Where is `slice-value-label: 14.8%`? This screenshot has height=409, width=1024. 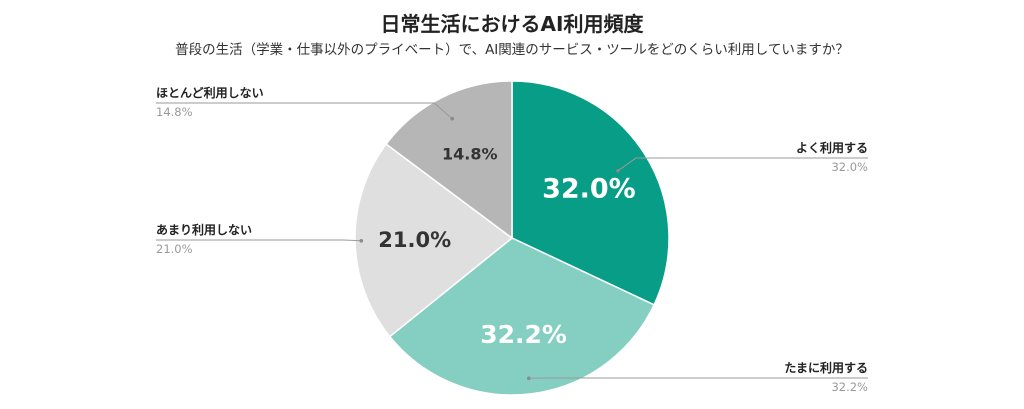
slice-value-label: 14.8% is located at coordinates (470, 153).